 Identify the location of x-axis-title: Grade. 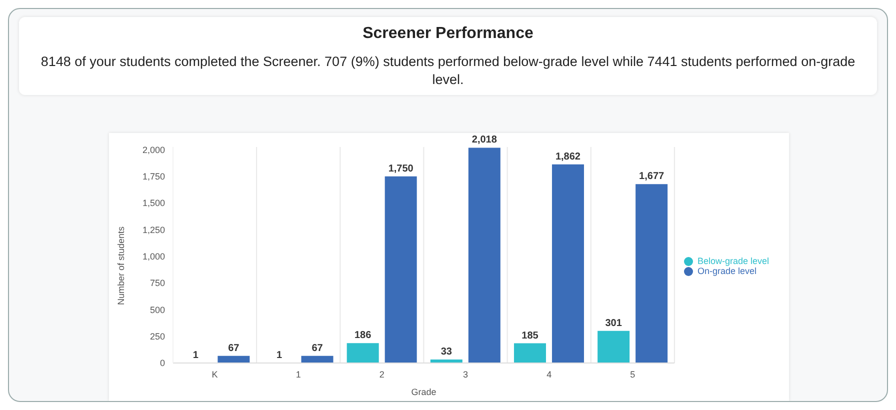
(423, 392).